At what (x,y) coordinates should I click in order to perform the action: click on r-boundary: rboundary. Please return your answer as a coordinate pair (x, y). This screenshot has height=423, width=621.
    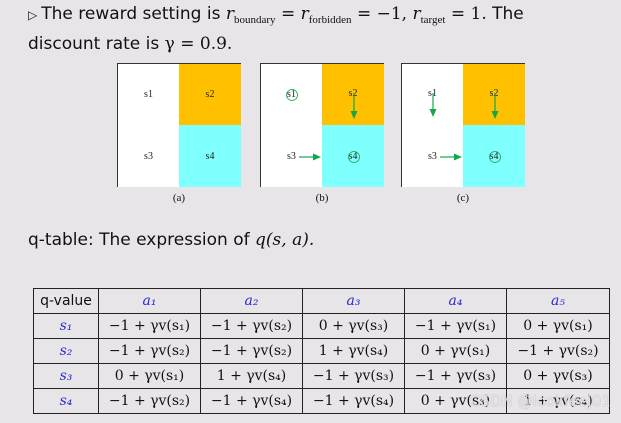
    Looking at the image, I should click on (250, 15).